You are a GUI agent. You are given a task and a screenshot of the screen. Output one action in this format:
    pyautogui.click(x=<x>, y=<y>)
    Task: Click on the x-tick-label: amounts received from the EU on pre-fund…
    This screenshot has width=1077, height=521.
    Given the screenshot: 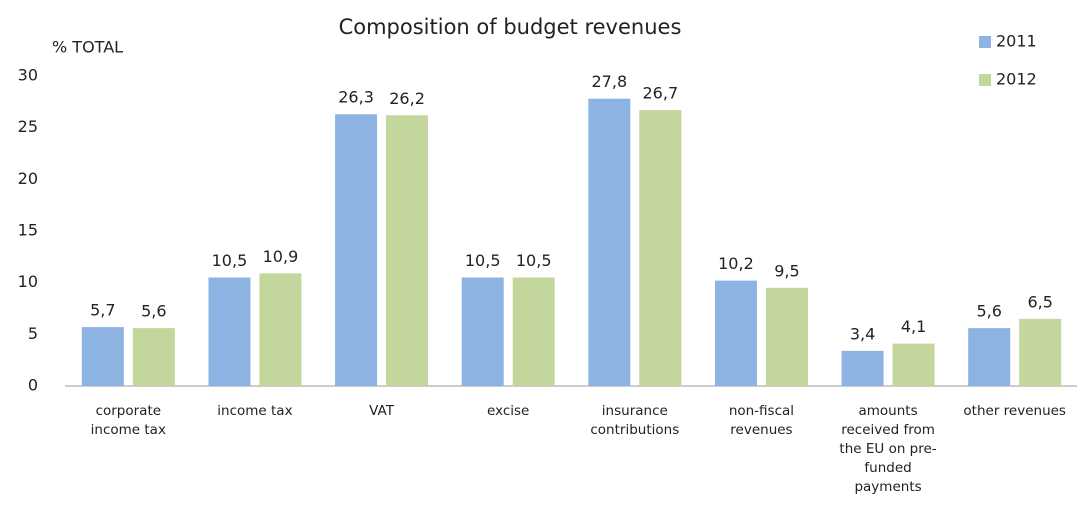 What is the action you would take?
    pyautogui.click(x=888, y=449)
    